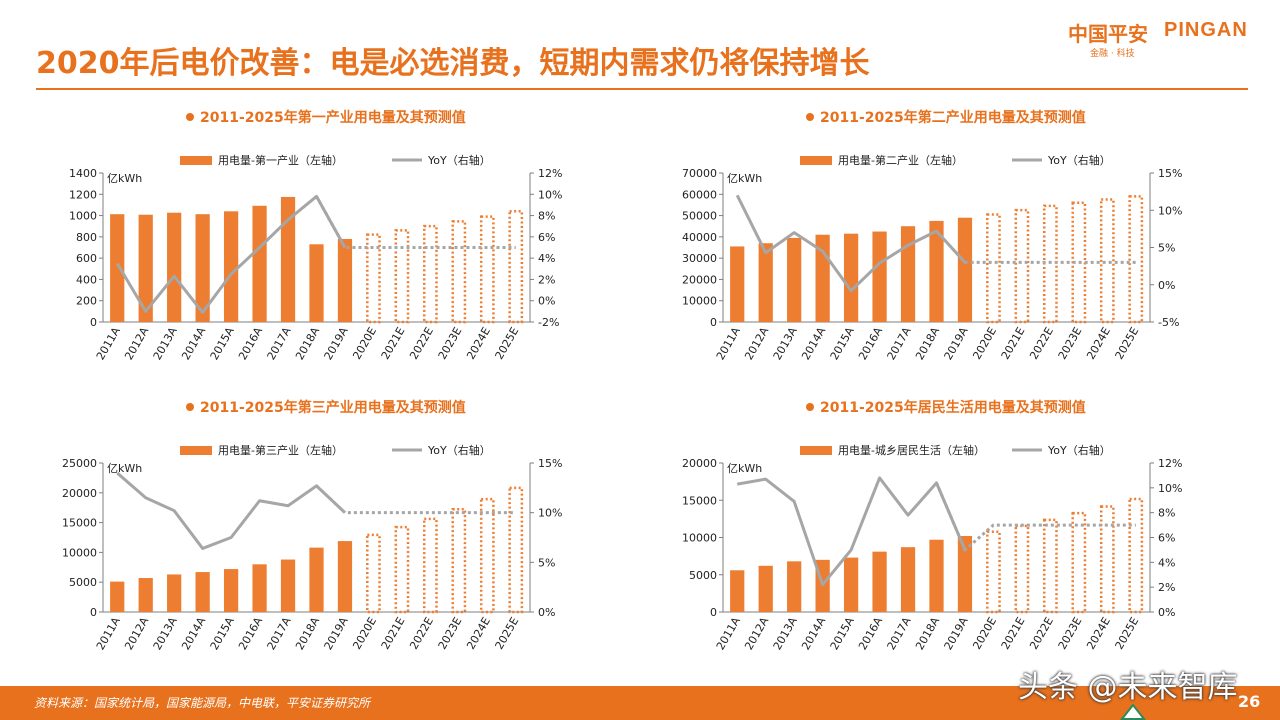  Describe the element at coordinates (307, 634) in the screenshot. I see `x-tick-label: 2018A` at that location.